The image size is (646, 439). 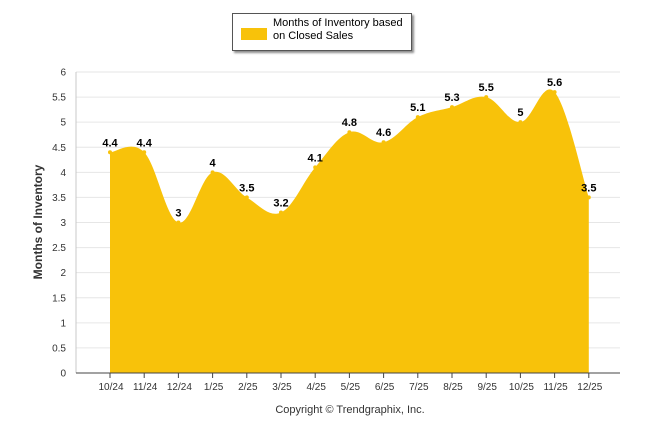 I want to click on data-point-5/25, so click(x=349, y=132).